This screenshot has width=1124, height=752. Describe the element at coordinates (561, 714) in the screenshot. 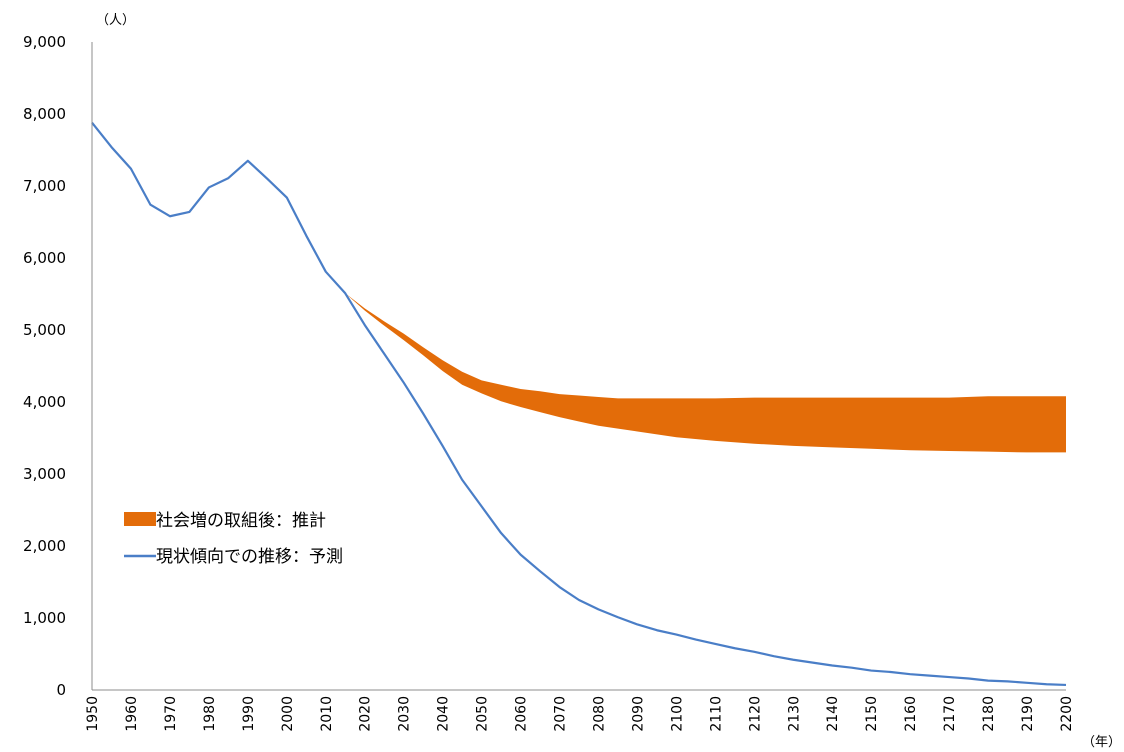

I see `x-tick-label: 2070` at that location.